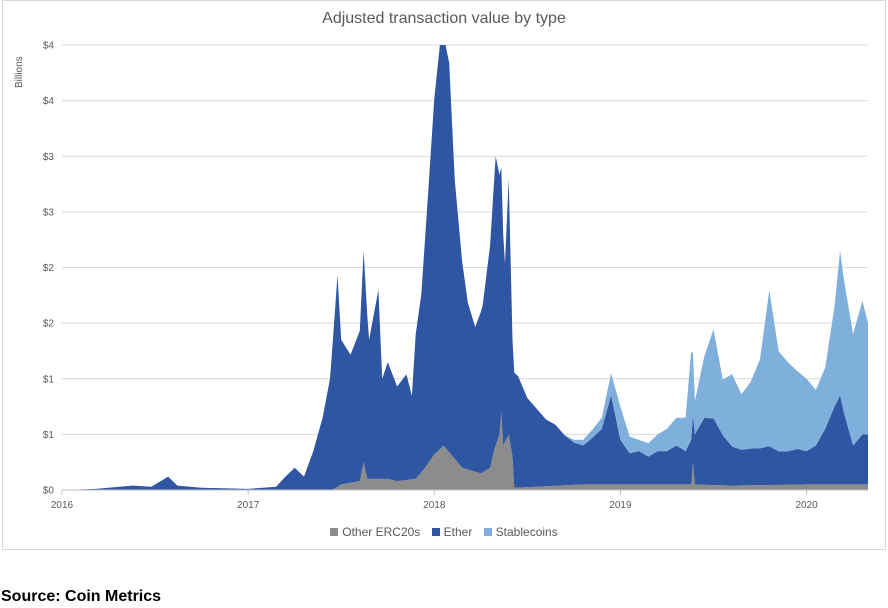  What do you see at coordinates (49, 46) in the screenshot?
I see `y-tick-label-8: $4` at bounding box center [49, 46].